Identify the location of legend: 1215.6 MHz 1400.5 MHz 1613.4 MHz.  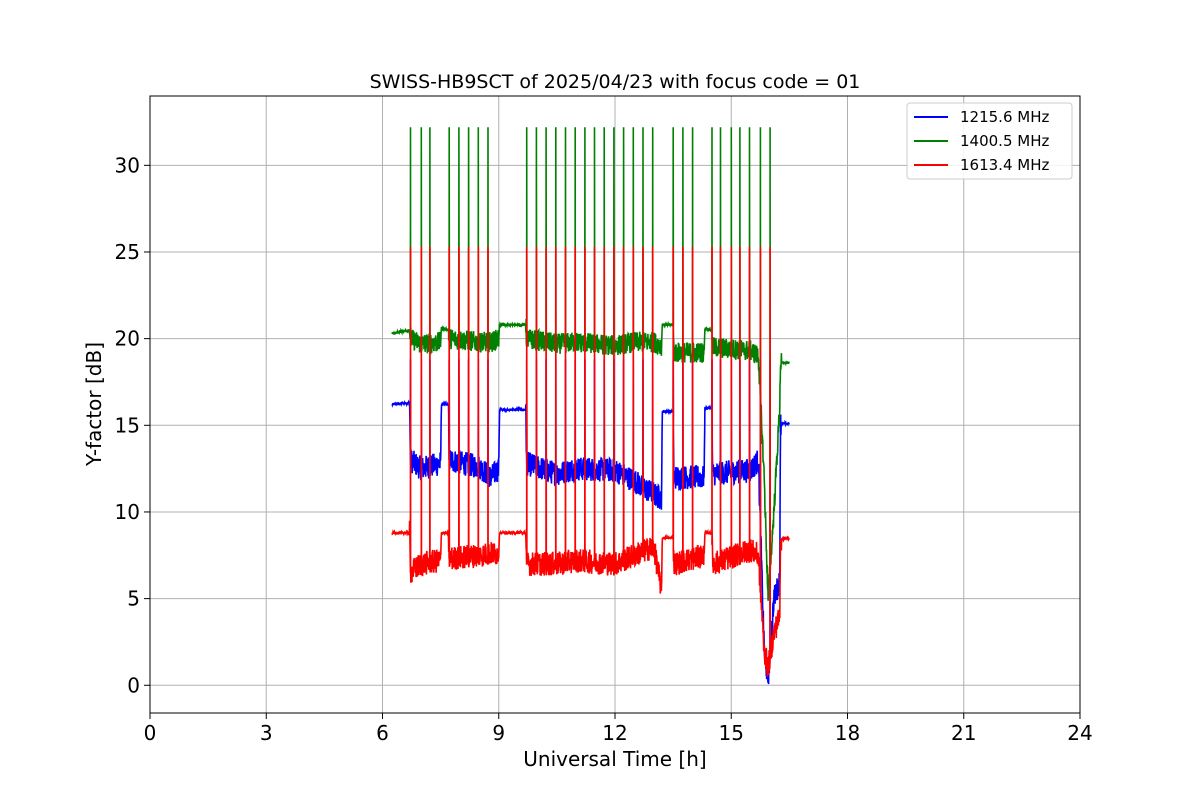
(989, 141).